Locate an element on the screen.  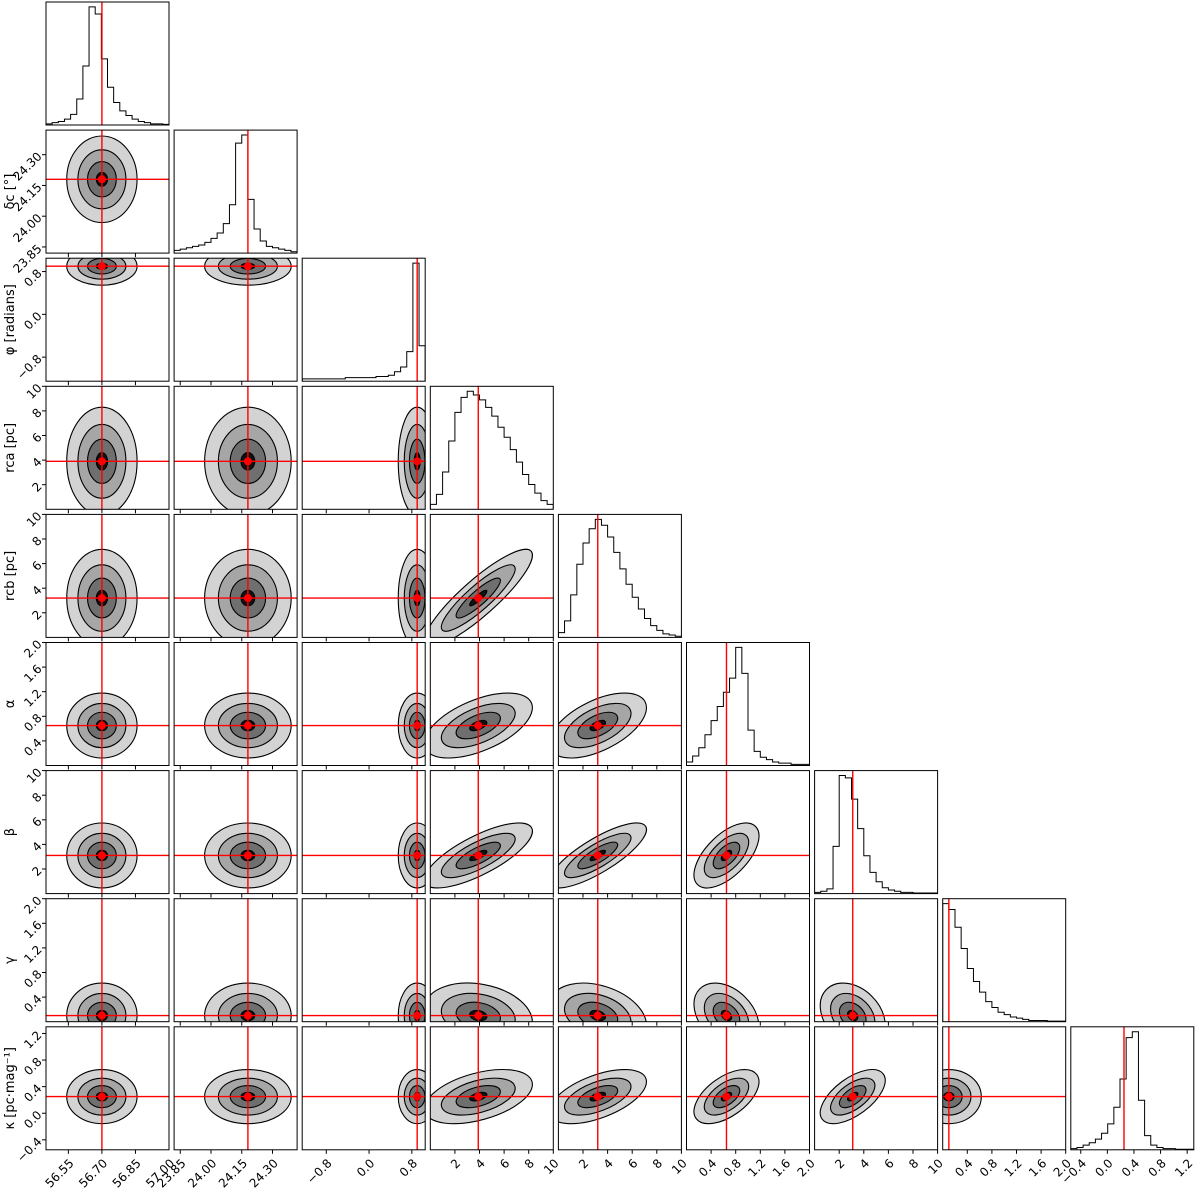
histogram-alpha is located at coordinates (748, 706).